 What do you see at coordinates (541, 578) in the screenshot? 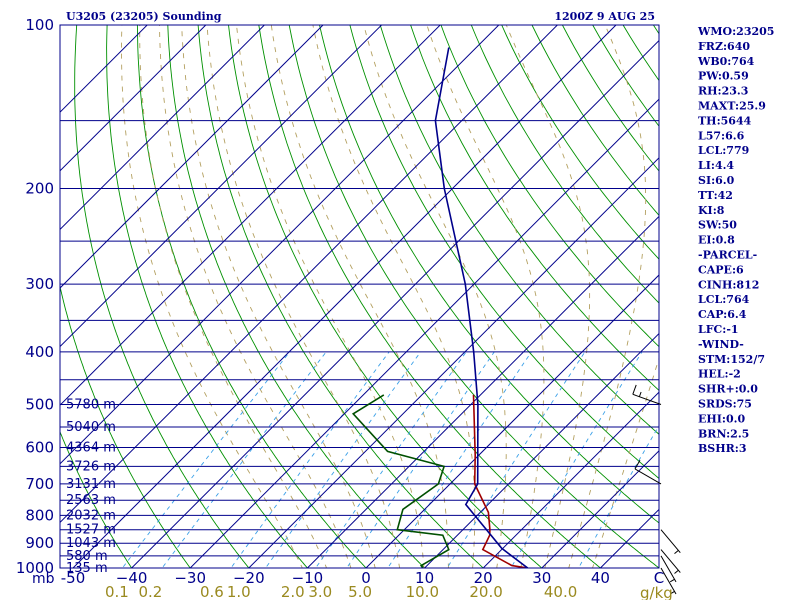
I see `temperature-tick-label: 30` at bounding box center [541, 578].